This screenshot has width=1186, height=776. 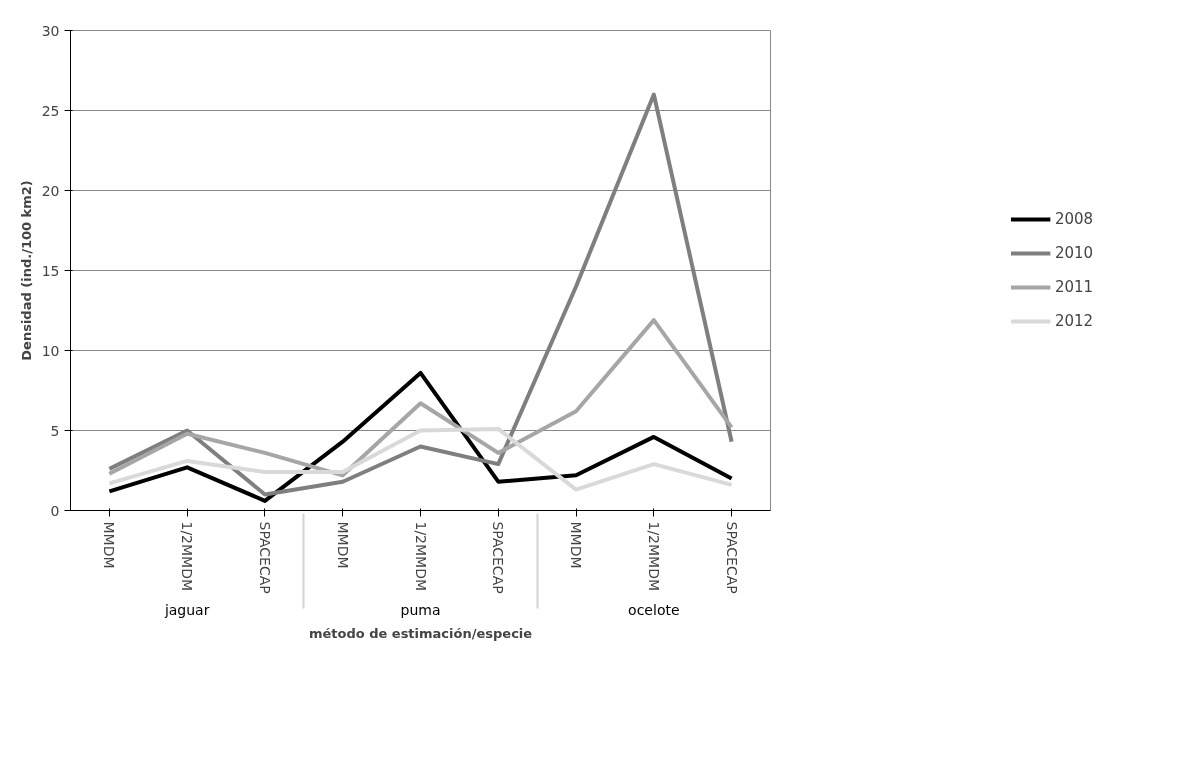 What do you see at coordinates (50, 30) in the screenshot?
I see `y-tick-label: 30` at bounding box center [50, 30].